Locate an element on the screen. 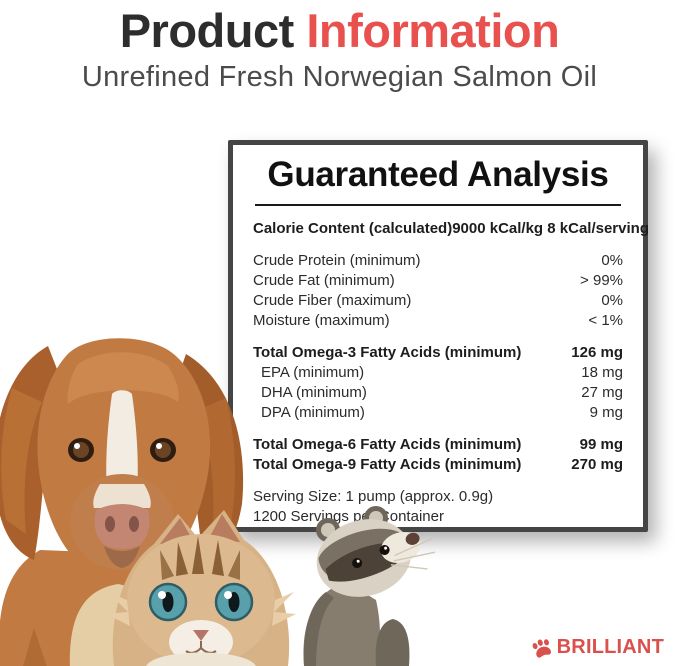 This screenshot has width=679, height=666. analysis-row: DHA (minimum) 27 mg is located at coordinates (438, 393).